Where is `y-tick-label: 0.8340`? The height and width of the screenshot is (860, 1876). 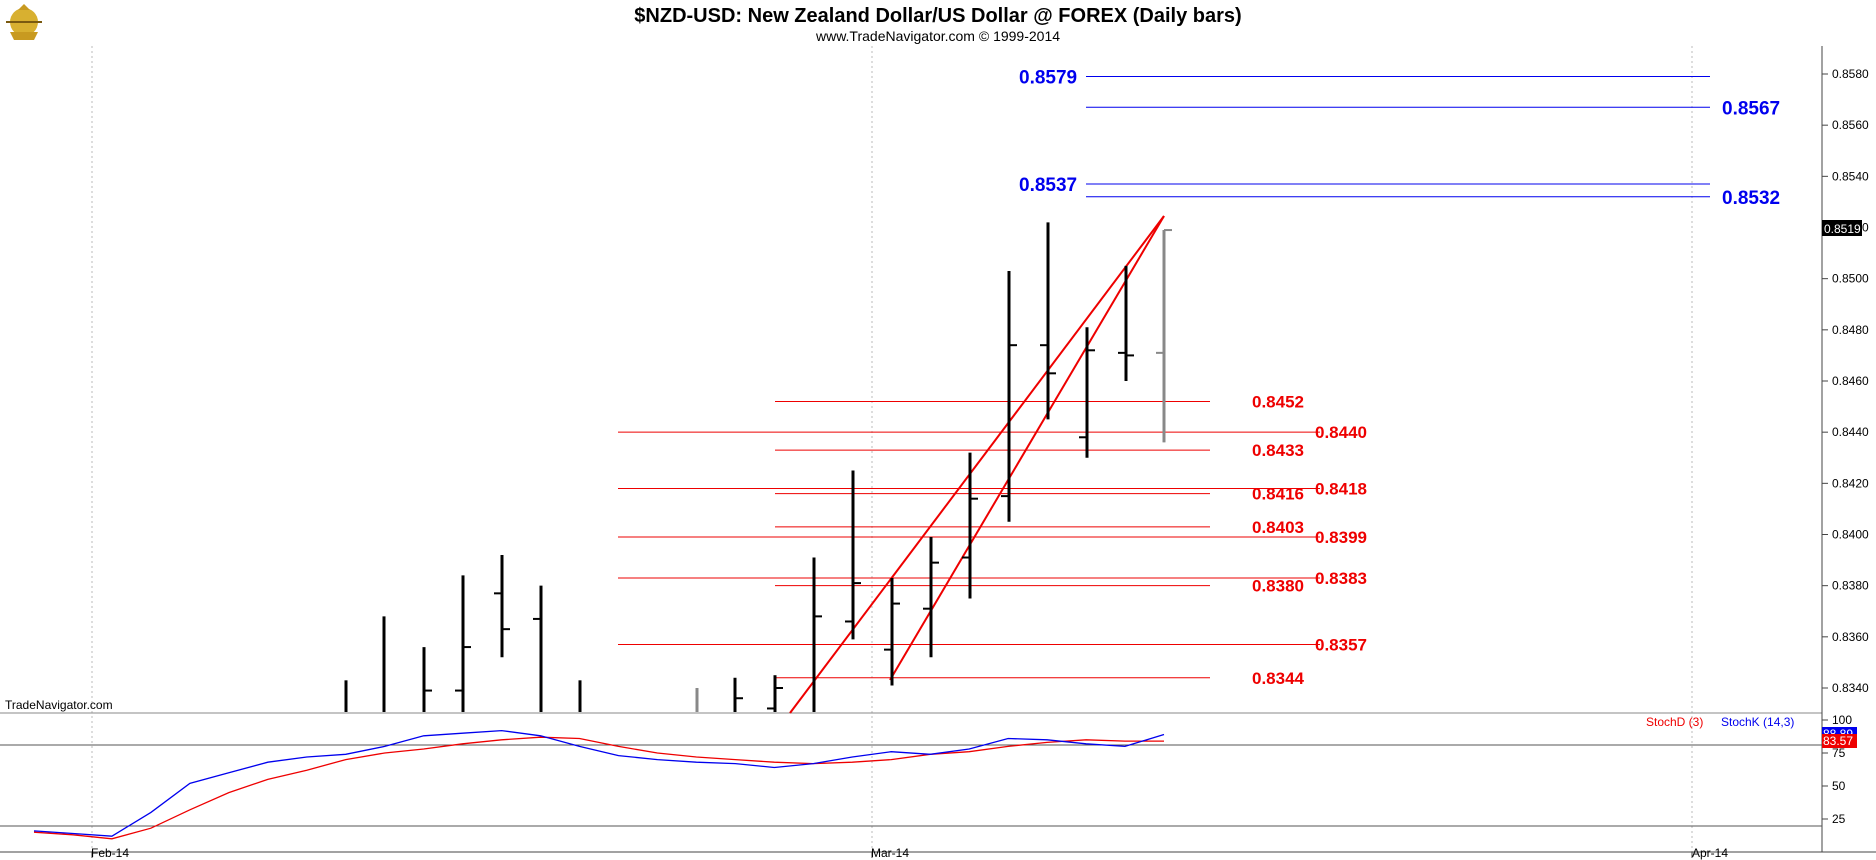
y-tick-label: 0.8340 is located at coordinates (1850, 688).